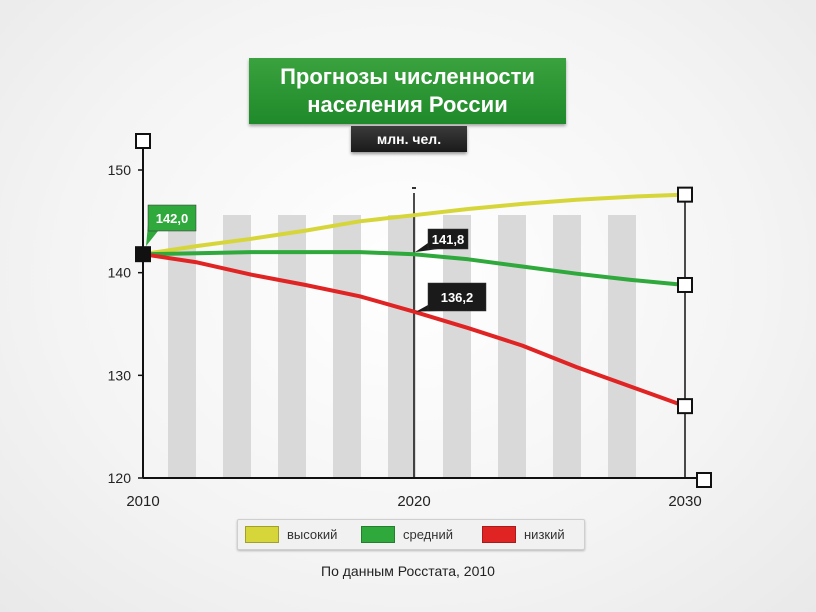 Image resolution: width=816 pixels, height=612 pixels. I want to click on legend-swatch-high, so click(262, 534).